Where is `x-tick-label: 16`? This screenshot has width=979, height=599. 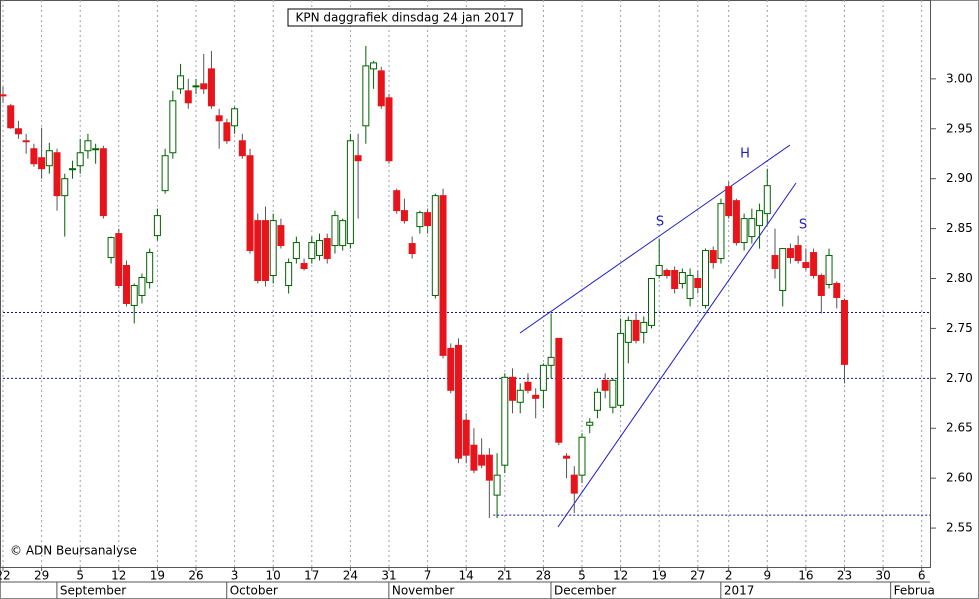
x-tick-label: 16 is located at coordinates (805, 576).